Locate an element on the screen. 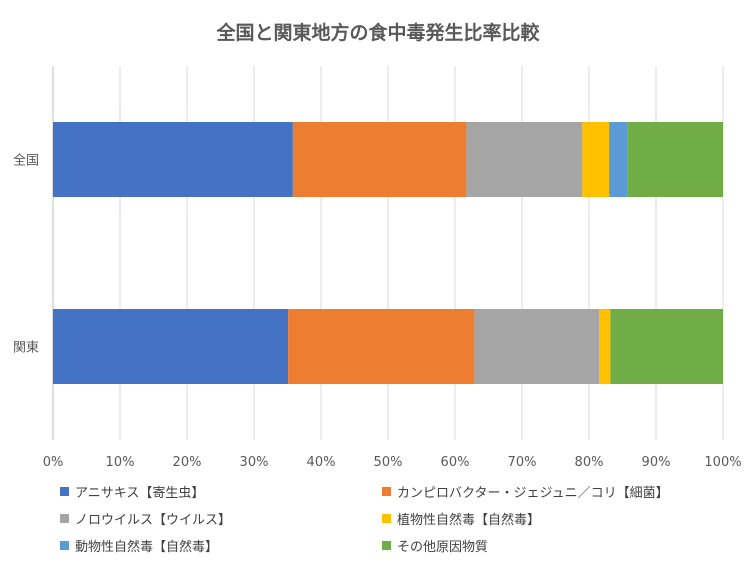  x-tick-label: 70% is located at coordinates (522, 462).